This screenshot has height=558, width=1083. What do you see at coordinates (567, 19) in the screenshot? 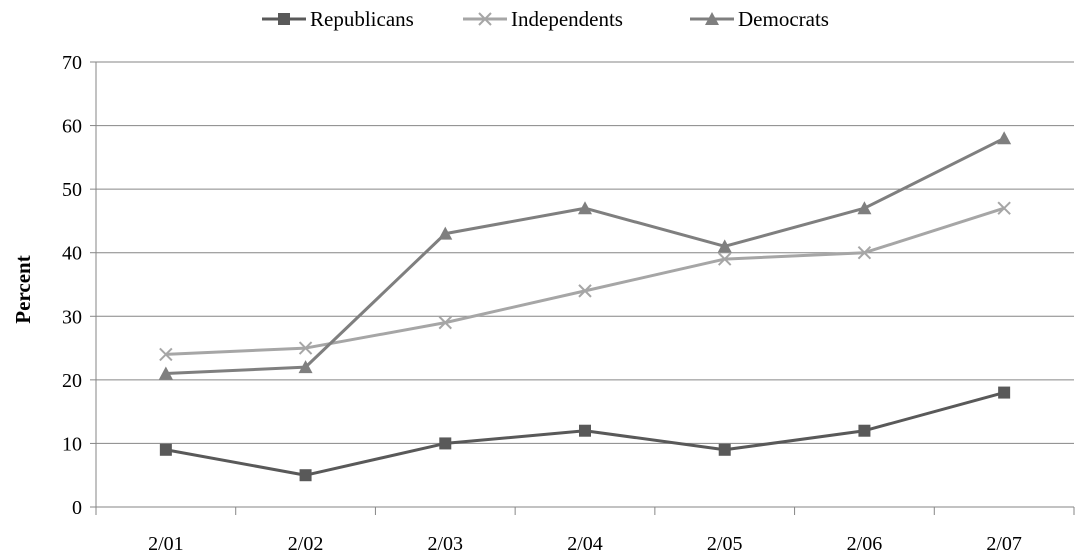
I see `legend-label: Independents` at bounding box center [567, 19].